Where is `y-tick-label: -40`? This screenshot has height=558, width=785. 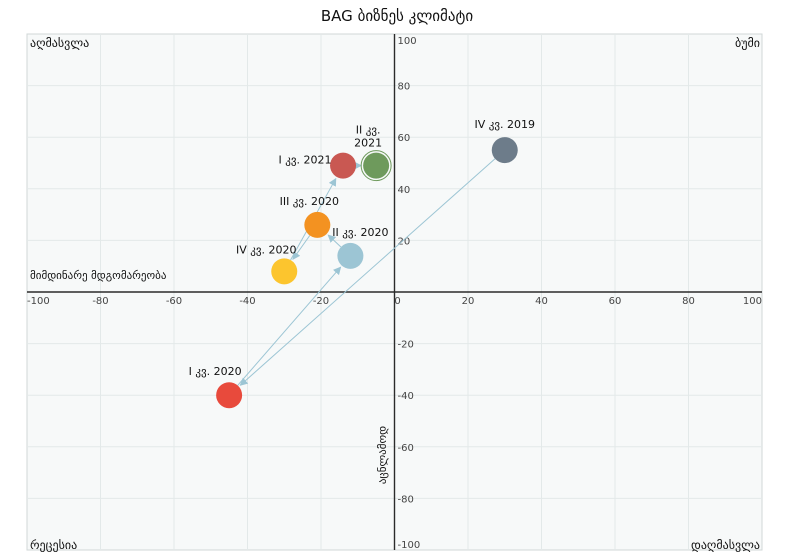 y-tick-label: -40 is located at coordinates (406, 396).